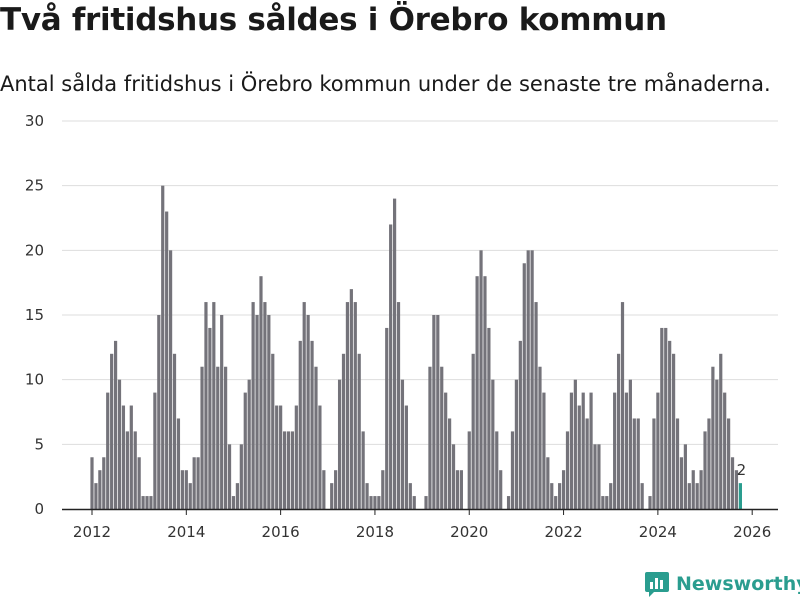 Image resolution: width=800 pixels, height=600 pixels. I want to click on x-tick-label: 2020, so click(469, 532).